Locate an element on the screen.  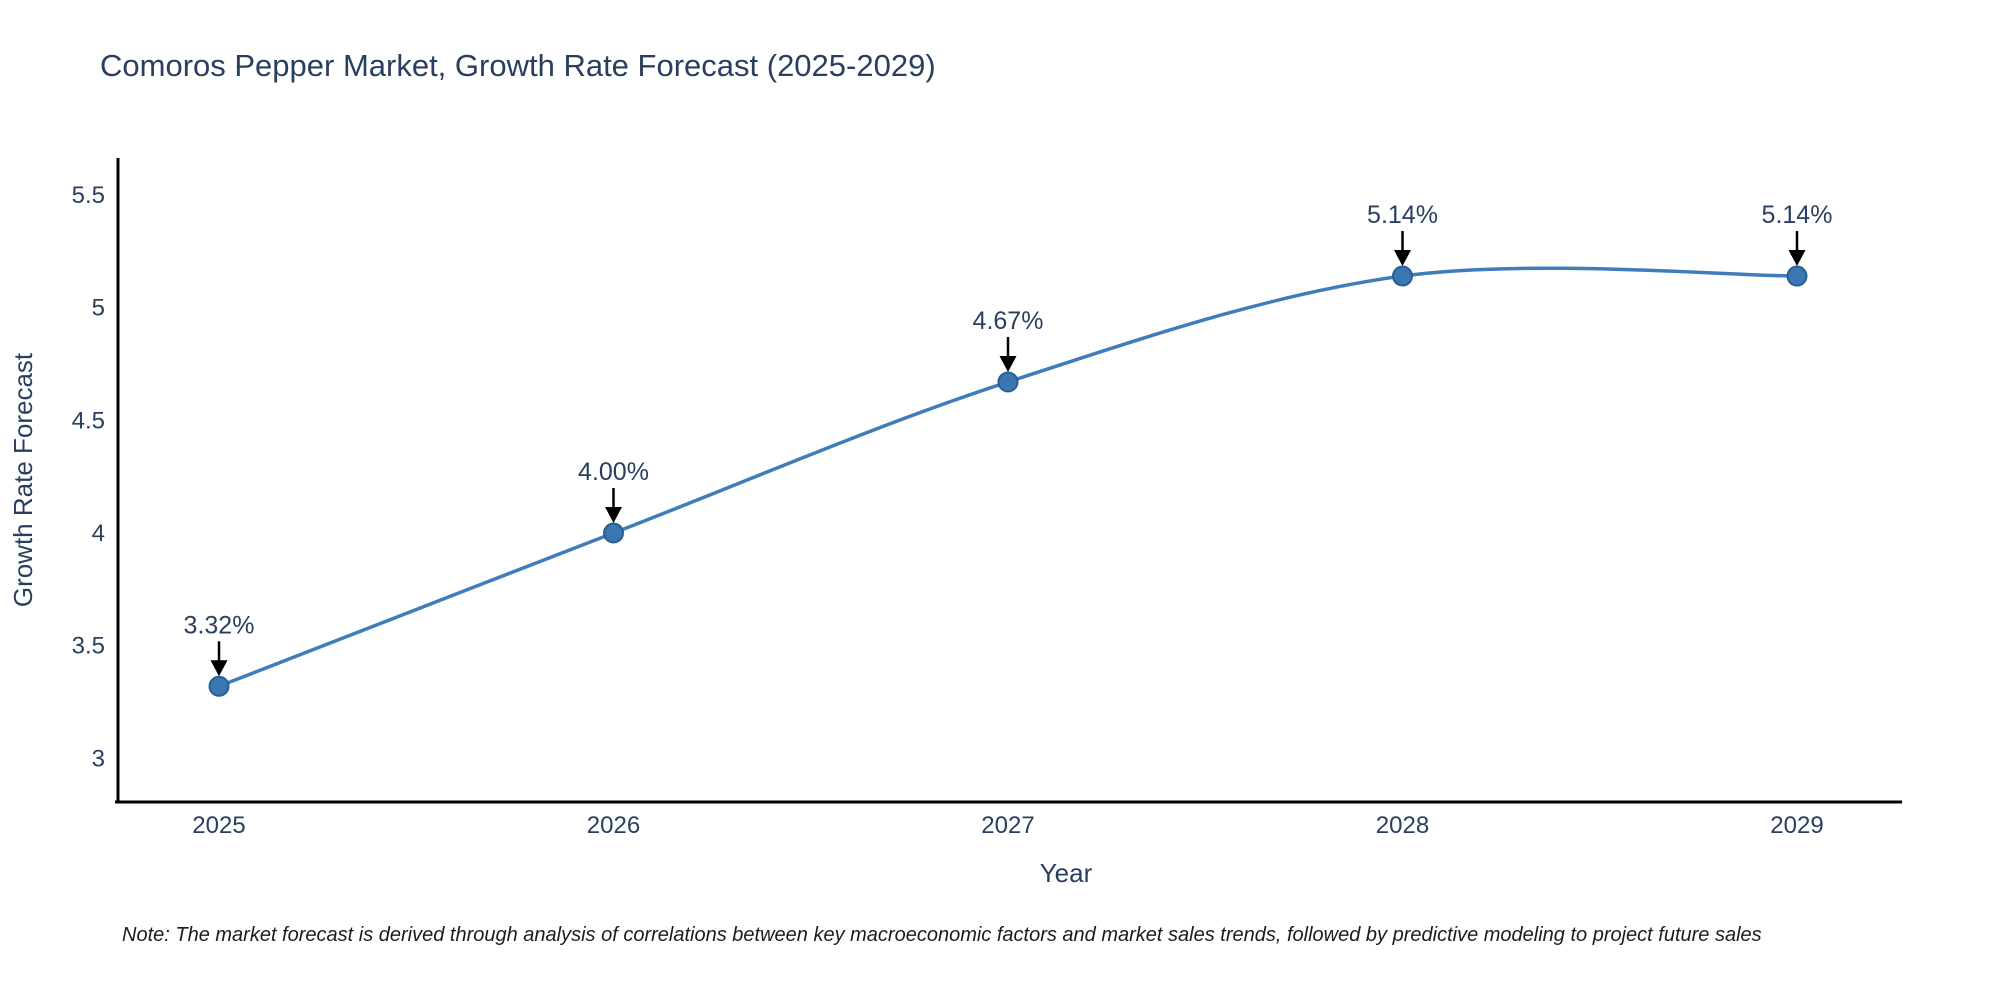
x-axis-title: Year is located at coordinates (1066, 873).